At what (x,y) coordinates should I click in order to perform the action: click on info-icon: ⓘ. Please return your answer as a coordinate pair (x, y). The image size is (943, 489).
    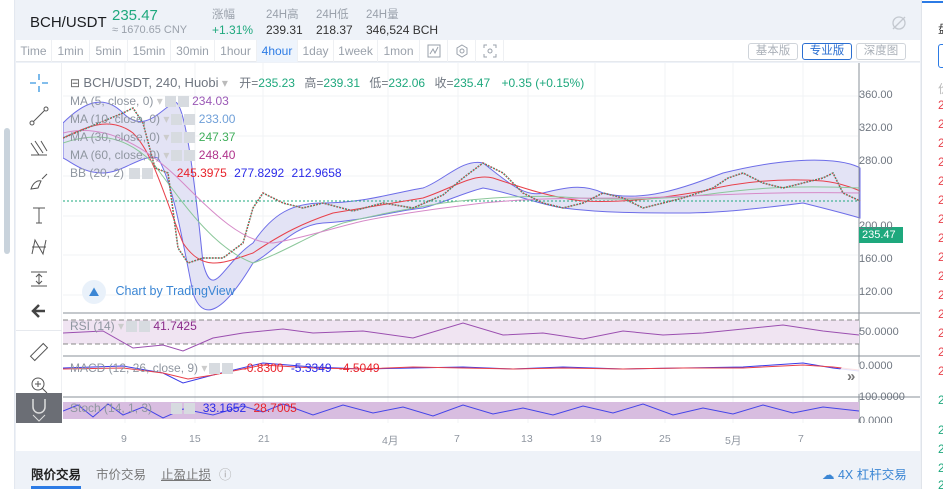
    Looking at the image, I should click on (225, 475).